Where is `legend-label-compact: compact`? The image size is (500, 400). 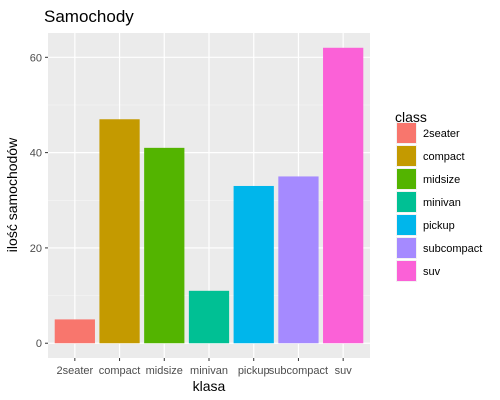
legend-label-compact: compact is located at coordinates (444, 157).